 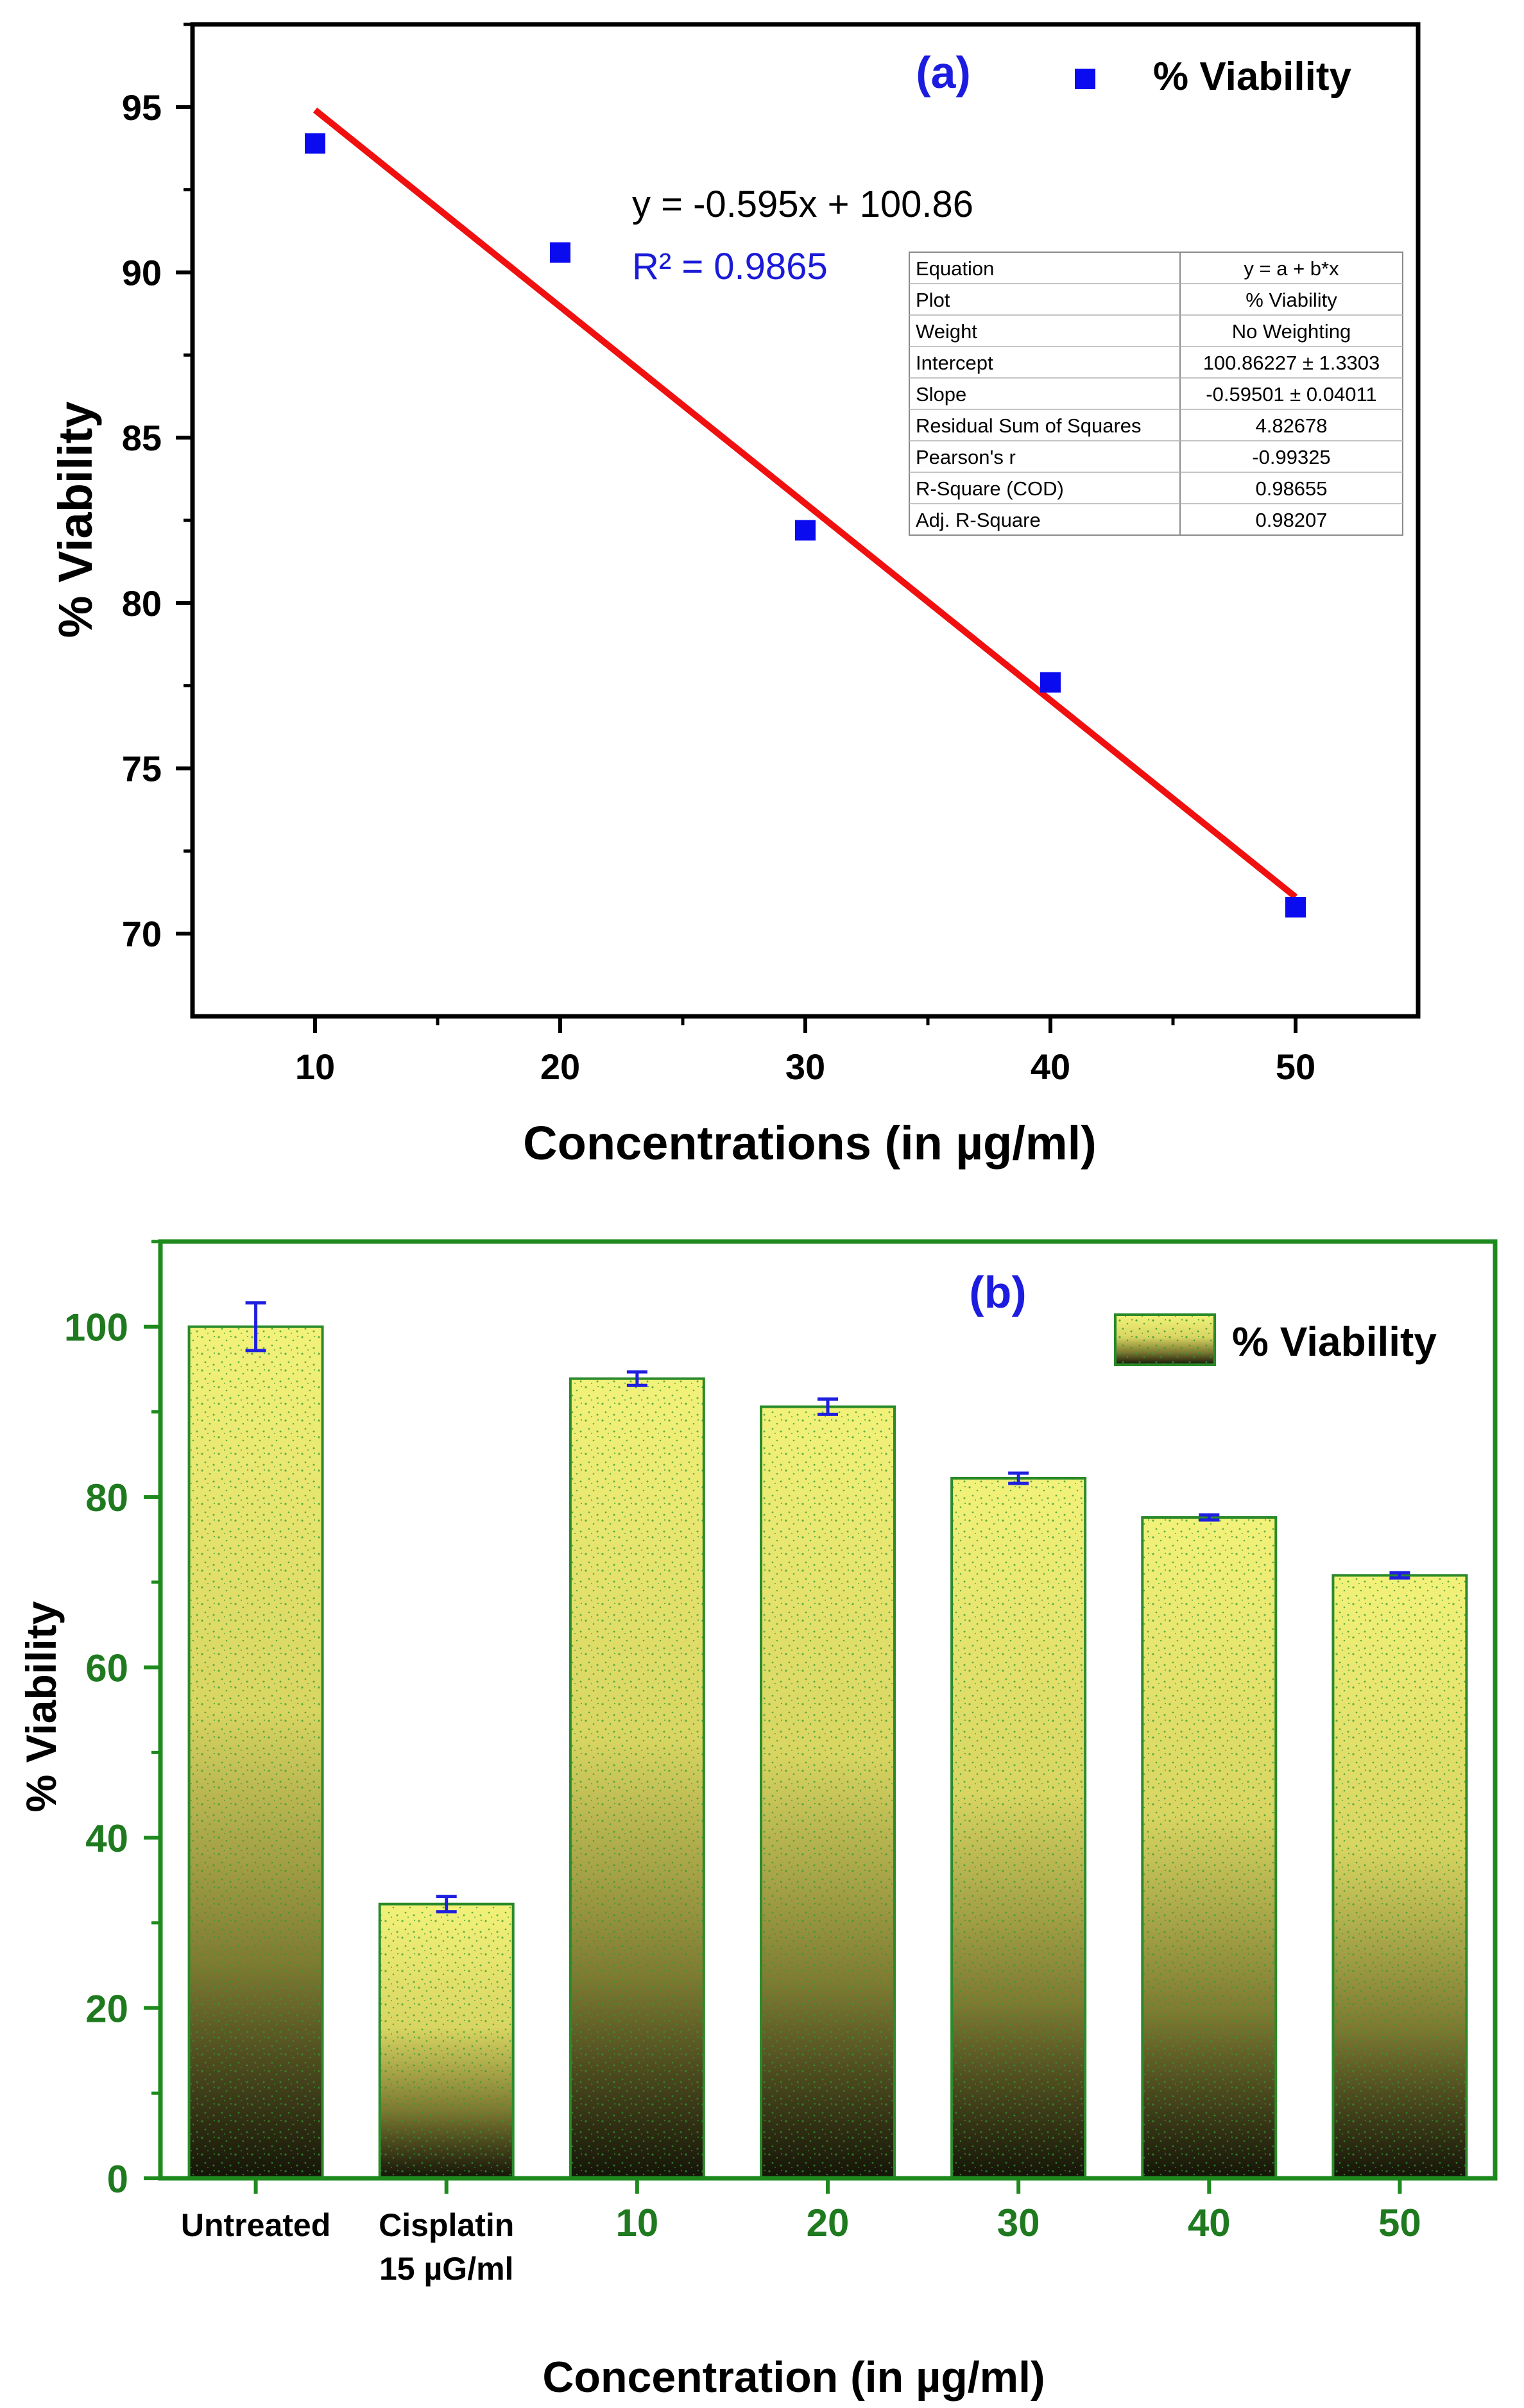 What do you see at coordinates (1399, 2222) in the screenshot?
I see `panel-b-x-tick-label: 50` at bounding box center [1399, 2222].